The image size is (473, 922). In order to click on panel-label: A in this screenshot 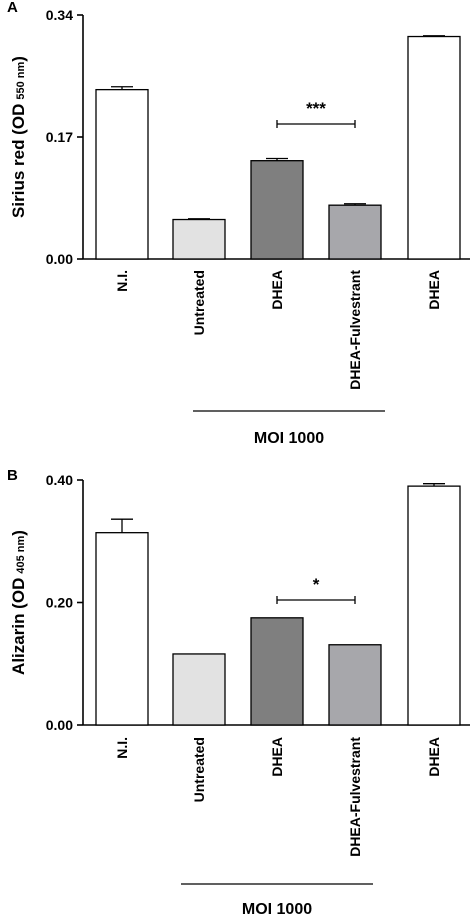, I will do `click(12, 8)`.